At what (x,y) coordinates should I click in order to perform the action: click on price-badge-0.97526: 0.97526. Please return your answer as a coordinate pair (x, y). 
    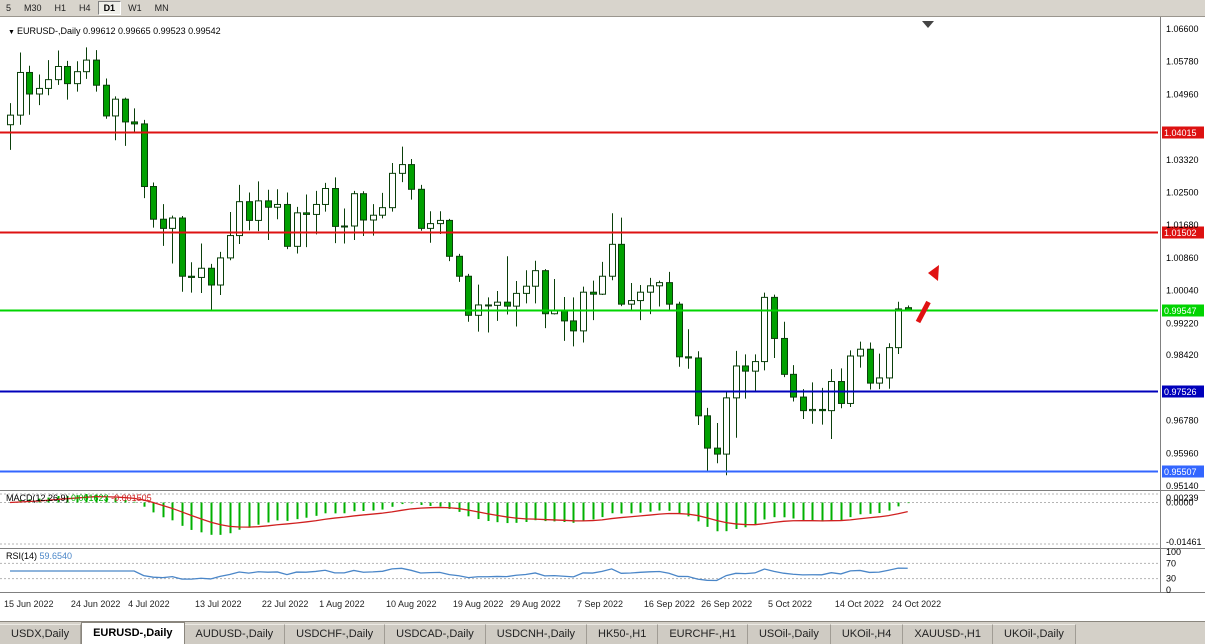
    Looking at the image, I should click on (1183, 391).